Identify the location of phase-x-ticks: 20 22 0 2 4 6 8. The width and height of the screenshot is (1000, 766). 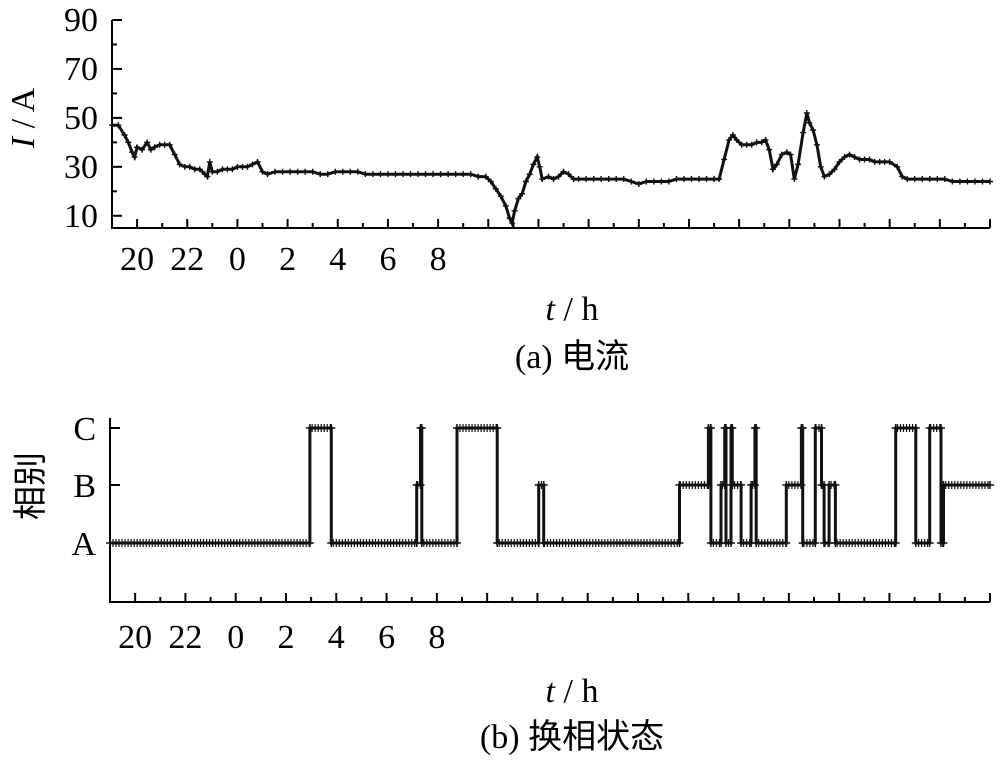
(550, 624).